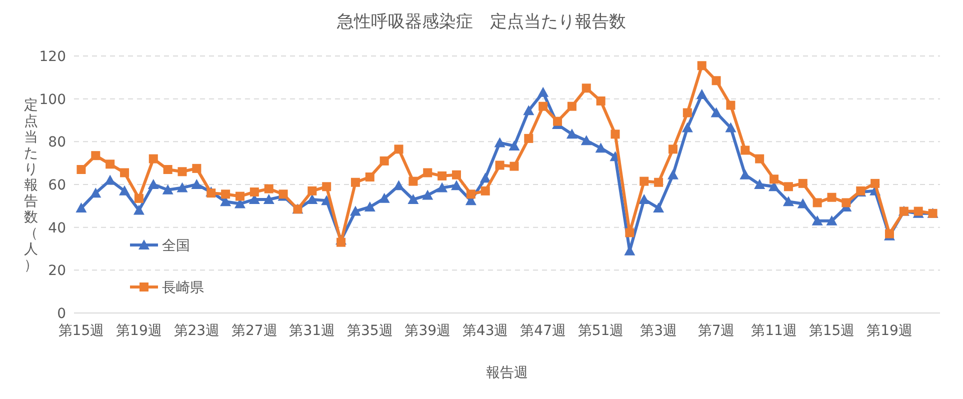 This screenshot has width=963, height=399. What do you see at coordinates (312, 331) in the screenshot?
I see `x-tick-label: 第31週` at bounding box center [312, 331].